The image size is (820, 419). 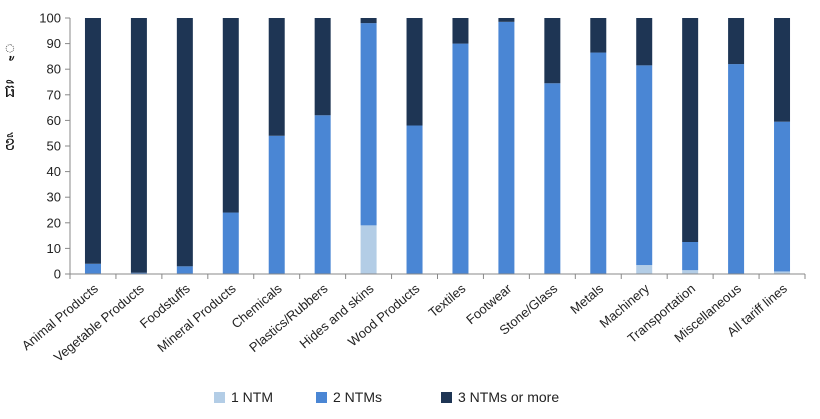 I want to click on legend-item: 3 NTMs or more, so click(x=500, y=397).